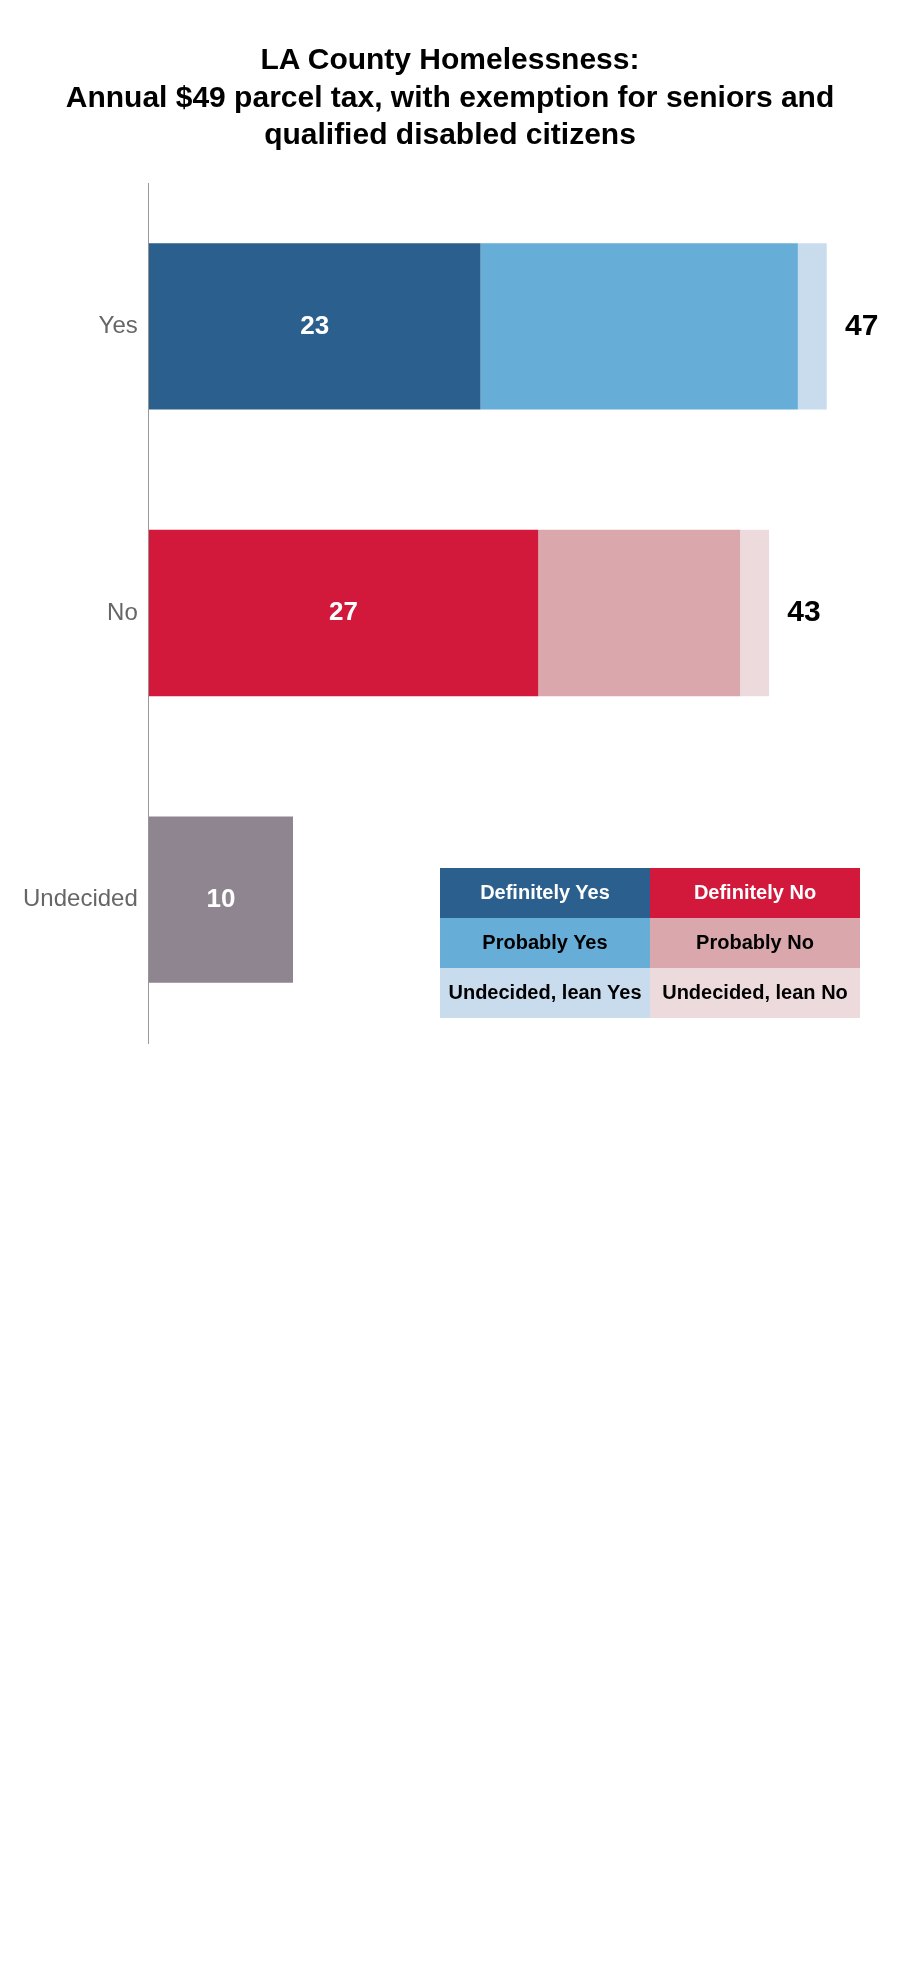  I want to click on chart-title: LA County Homelessness:, so click(450, 59).